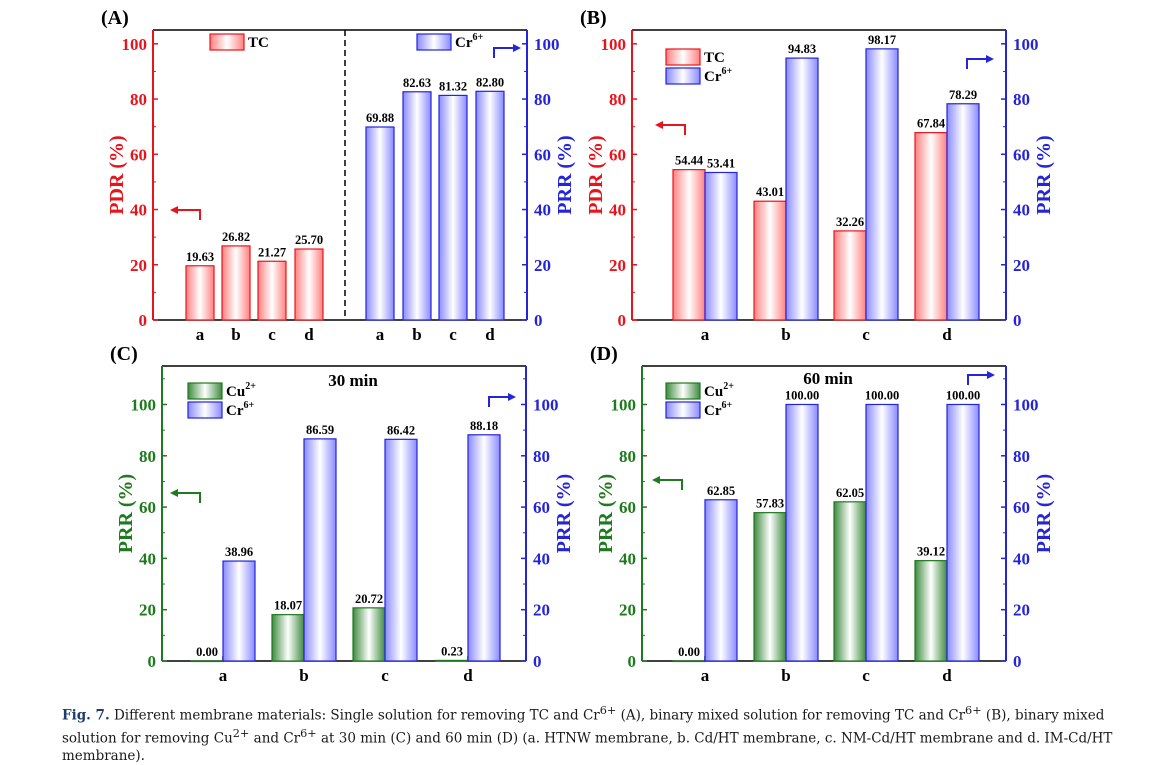 This screenshot has height=765, width=1156. I want to click on panel-c-right-axis-title: PRR (%), so click(564, 513).